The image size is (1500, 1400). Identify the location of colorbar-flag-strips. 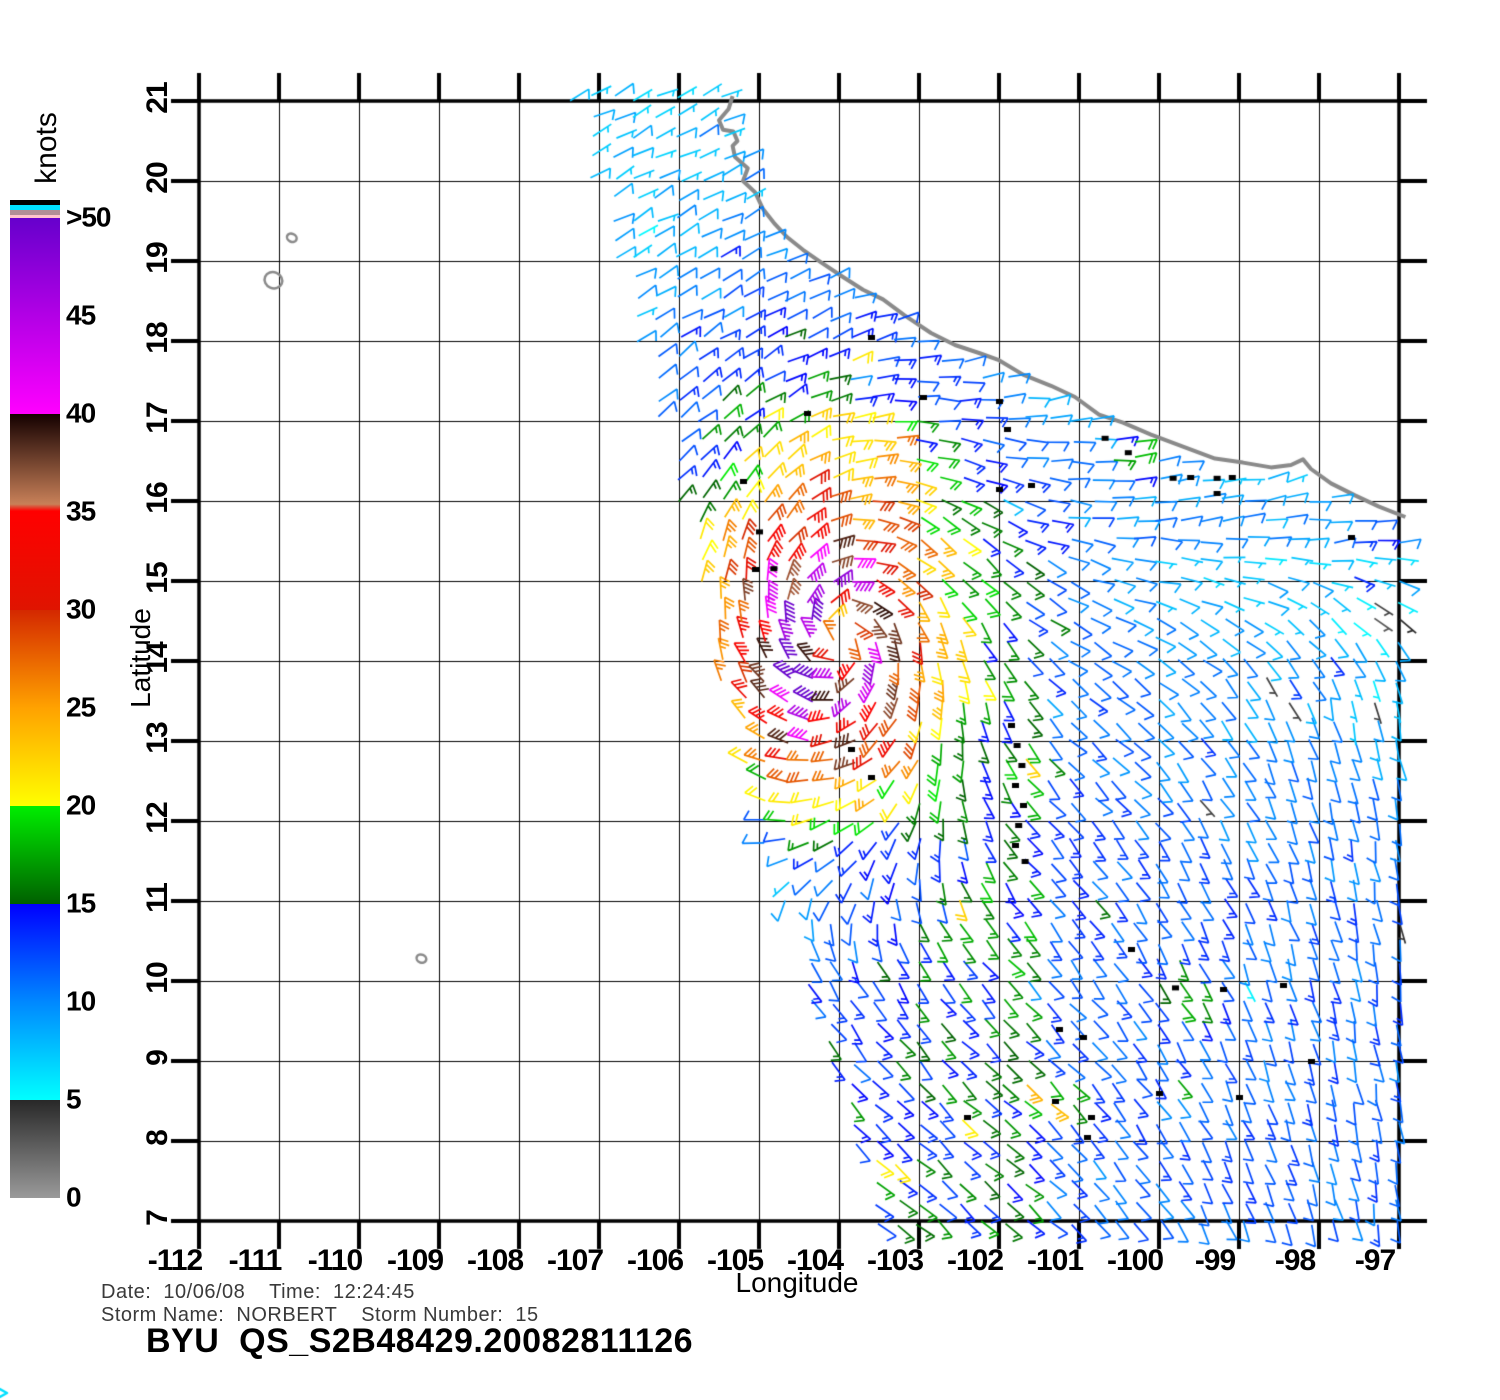
(35, 209).